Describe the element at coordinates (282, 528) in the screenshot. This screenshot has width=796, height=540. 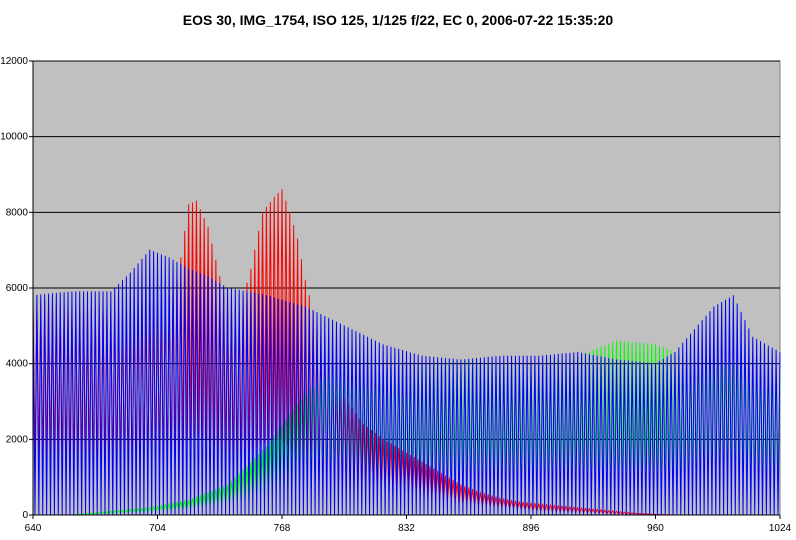
I see `x-tick-label: 768` at that location.